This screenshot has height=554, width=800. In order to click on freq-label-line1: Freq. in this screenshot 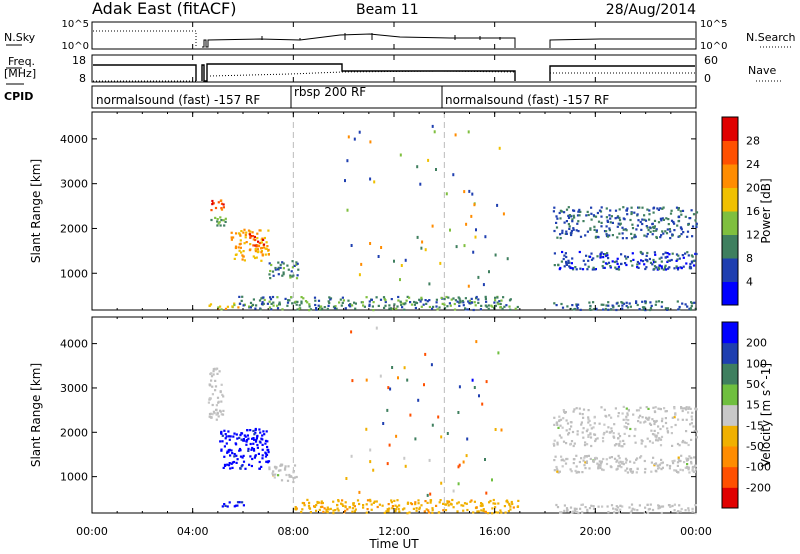, I will do `click(21, 61)`.